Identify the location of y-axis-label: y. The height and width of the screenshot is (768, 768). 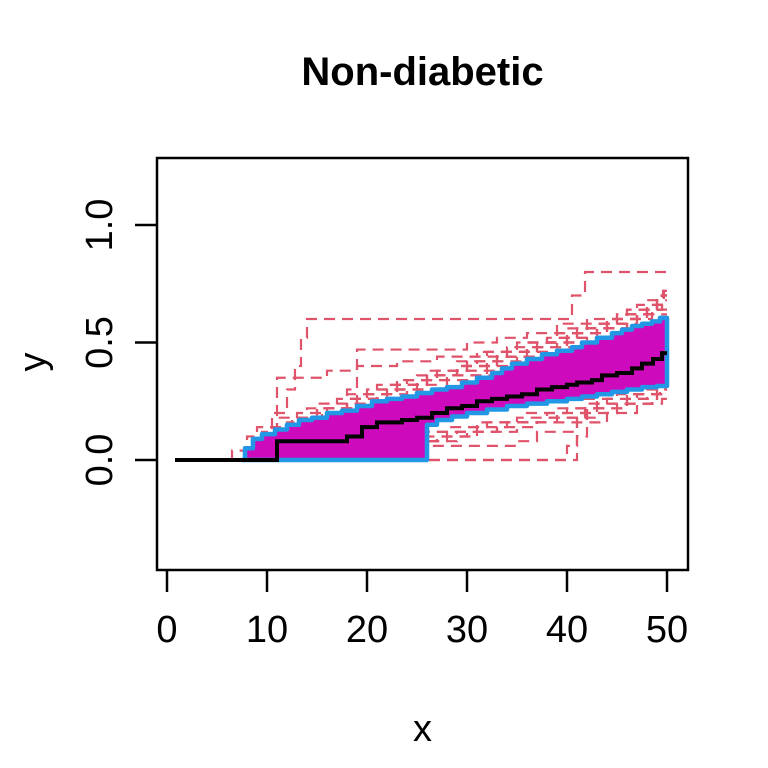
(33, 362).